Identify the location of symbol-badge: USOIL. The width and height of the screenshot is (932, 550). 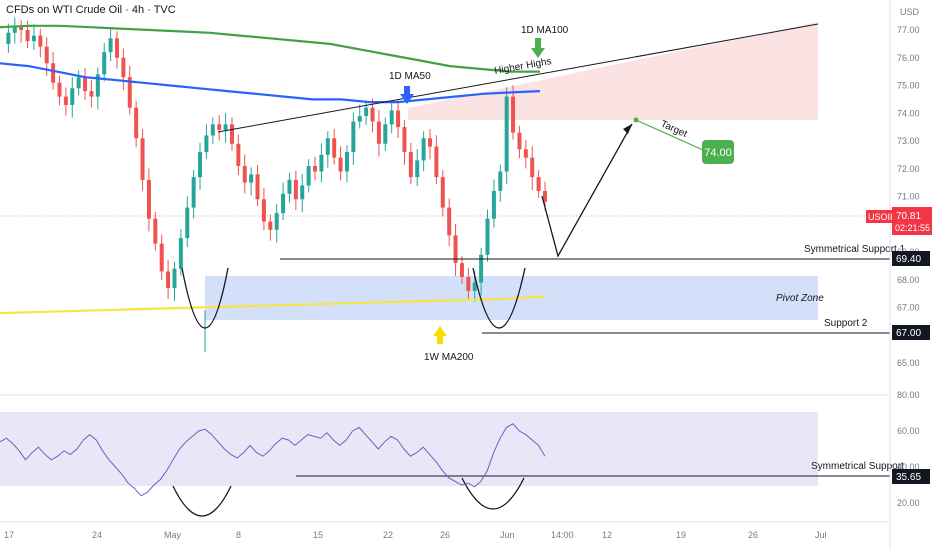
(881, 217).